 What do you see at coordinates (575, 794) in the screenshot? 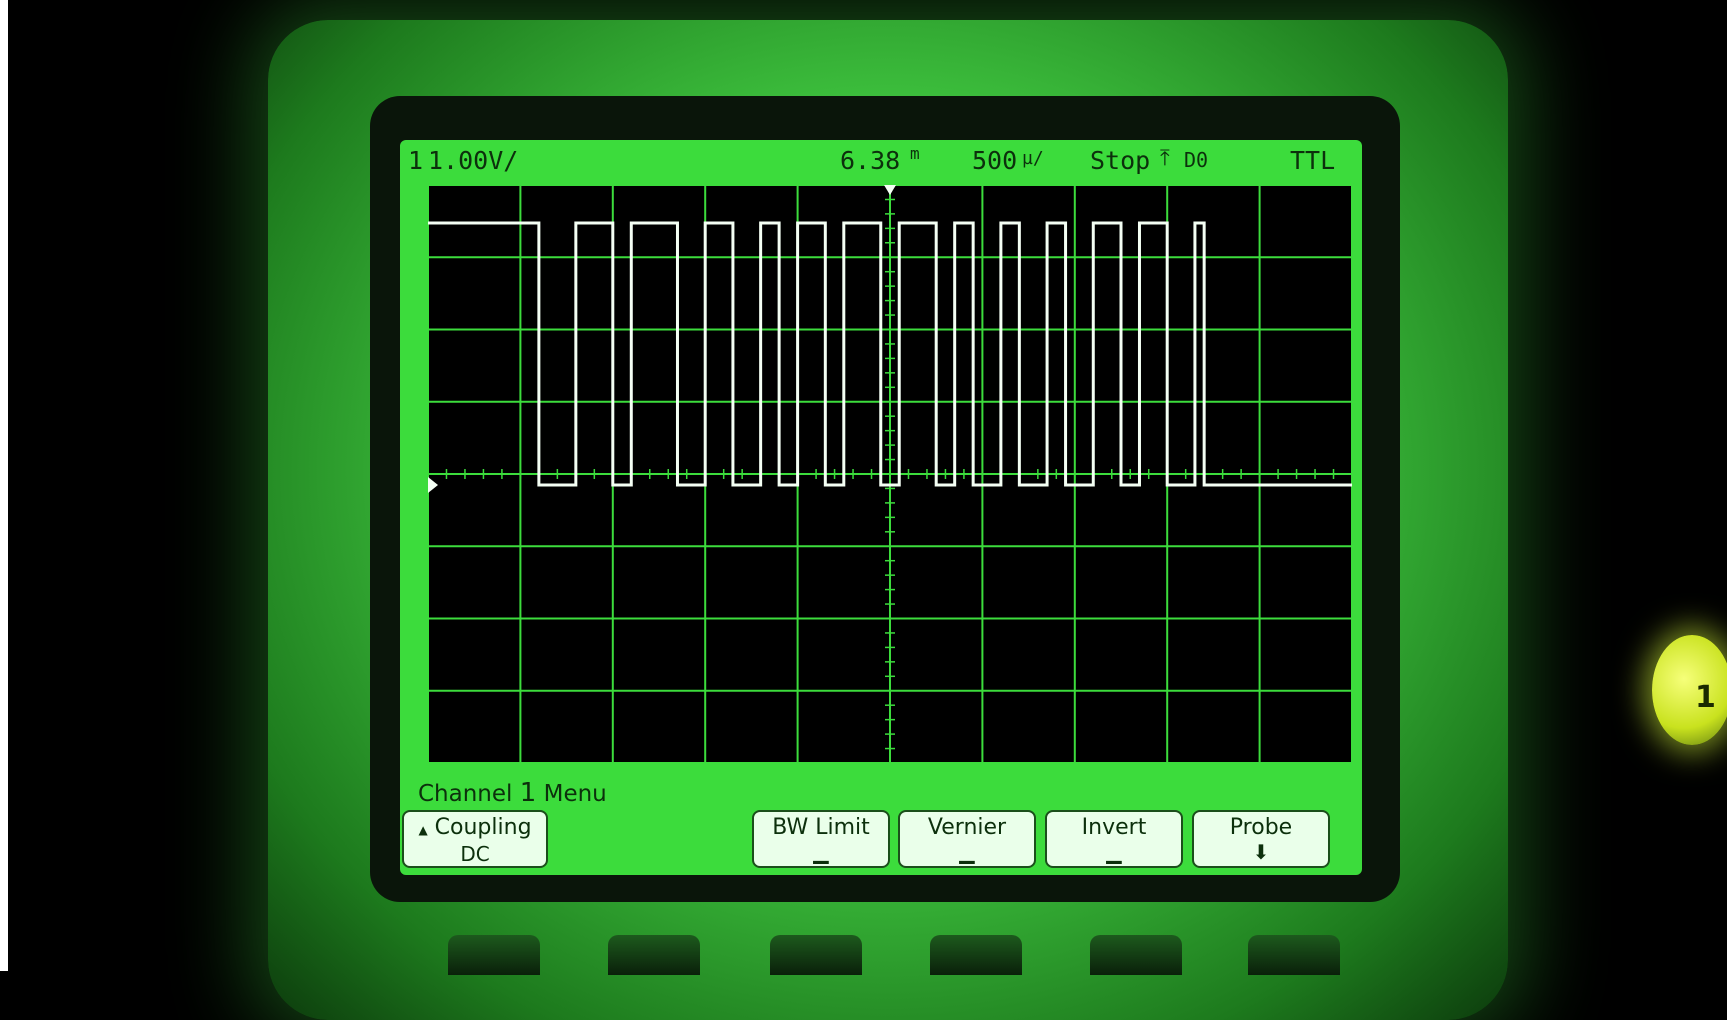
I see `menu-title-suffix: Menu` at bounding box center [575, 794].